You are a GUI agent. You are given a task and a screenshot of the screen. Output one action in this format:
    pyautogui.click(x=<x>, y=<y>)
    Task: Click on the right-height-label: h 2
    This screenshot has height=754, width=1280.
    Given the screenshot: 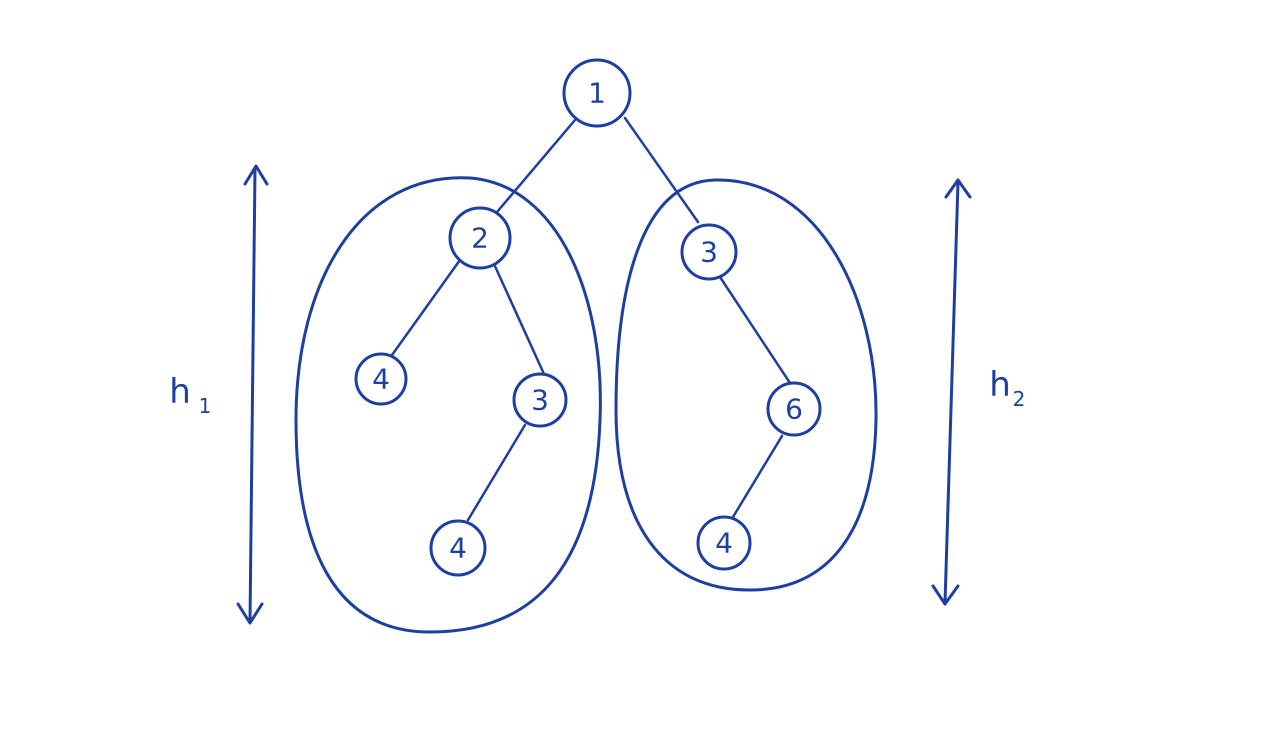 What is the action you would take?
    pyautogui.click(x=1007, y=388)
    